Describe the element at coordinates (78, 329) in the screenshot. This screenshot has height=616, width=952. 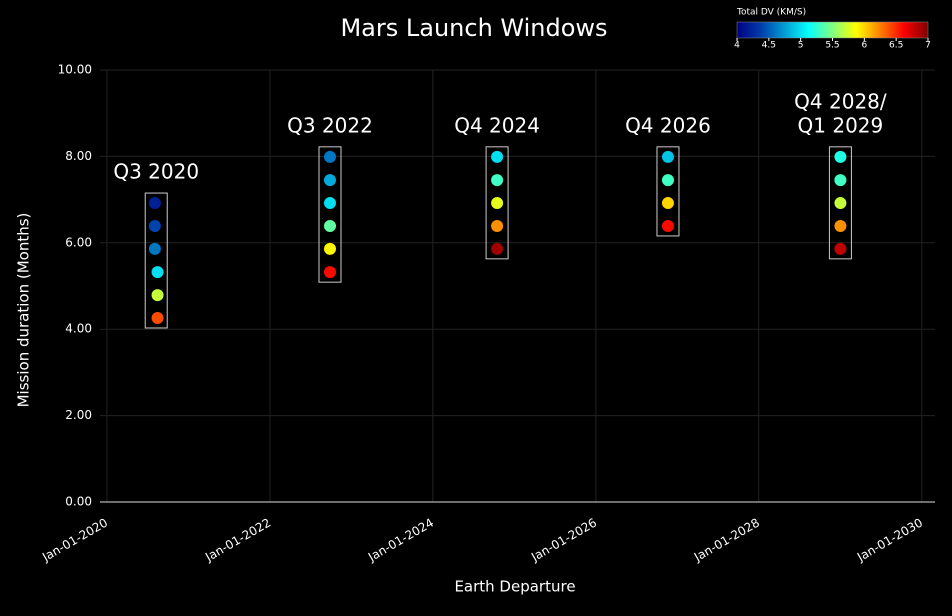
I see `y-tick-label: 4.00` at that location.